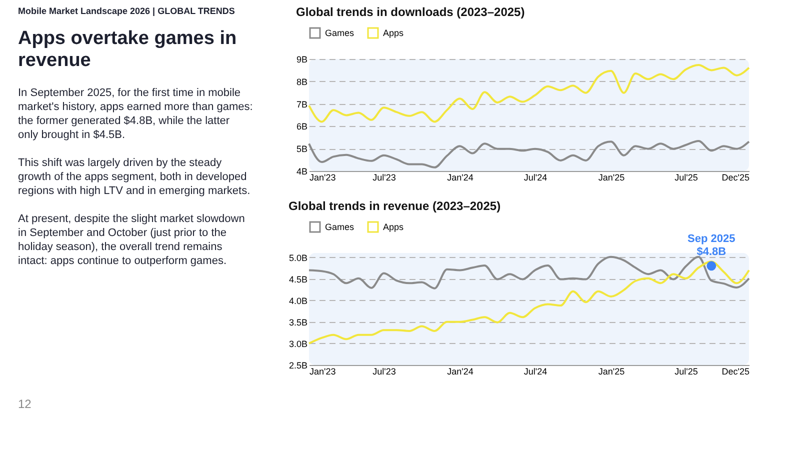 The width and height of the screenshot is (800, 450). What do you see at coordinates (134, 177) in the screenshot?
I see `text: This shift was largely driven by the steady growth of the apps segment, both in developed regions with high LTV and in emerging markets.` at bounding box center [134, 177].